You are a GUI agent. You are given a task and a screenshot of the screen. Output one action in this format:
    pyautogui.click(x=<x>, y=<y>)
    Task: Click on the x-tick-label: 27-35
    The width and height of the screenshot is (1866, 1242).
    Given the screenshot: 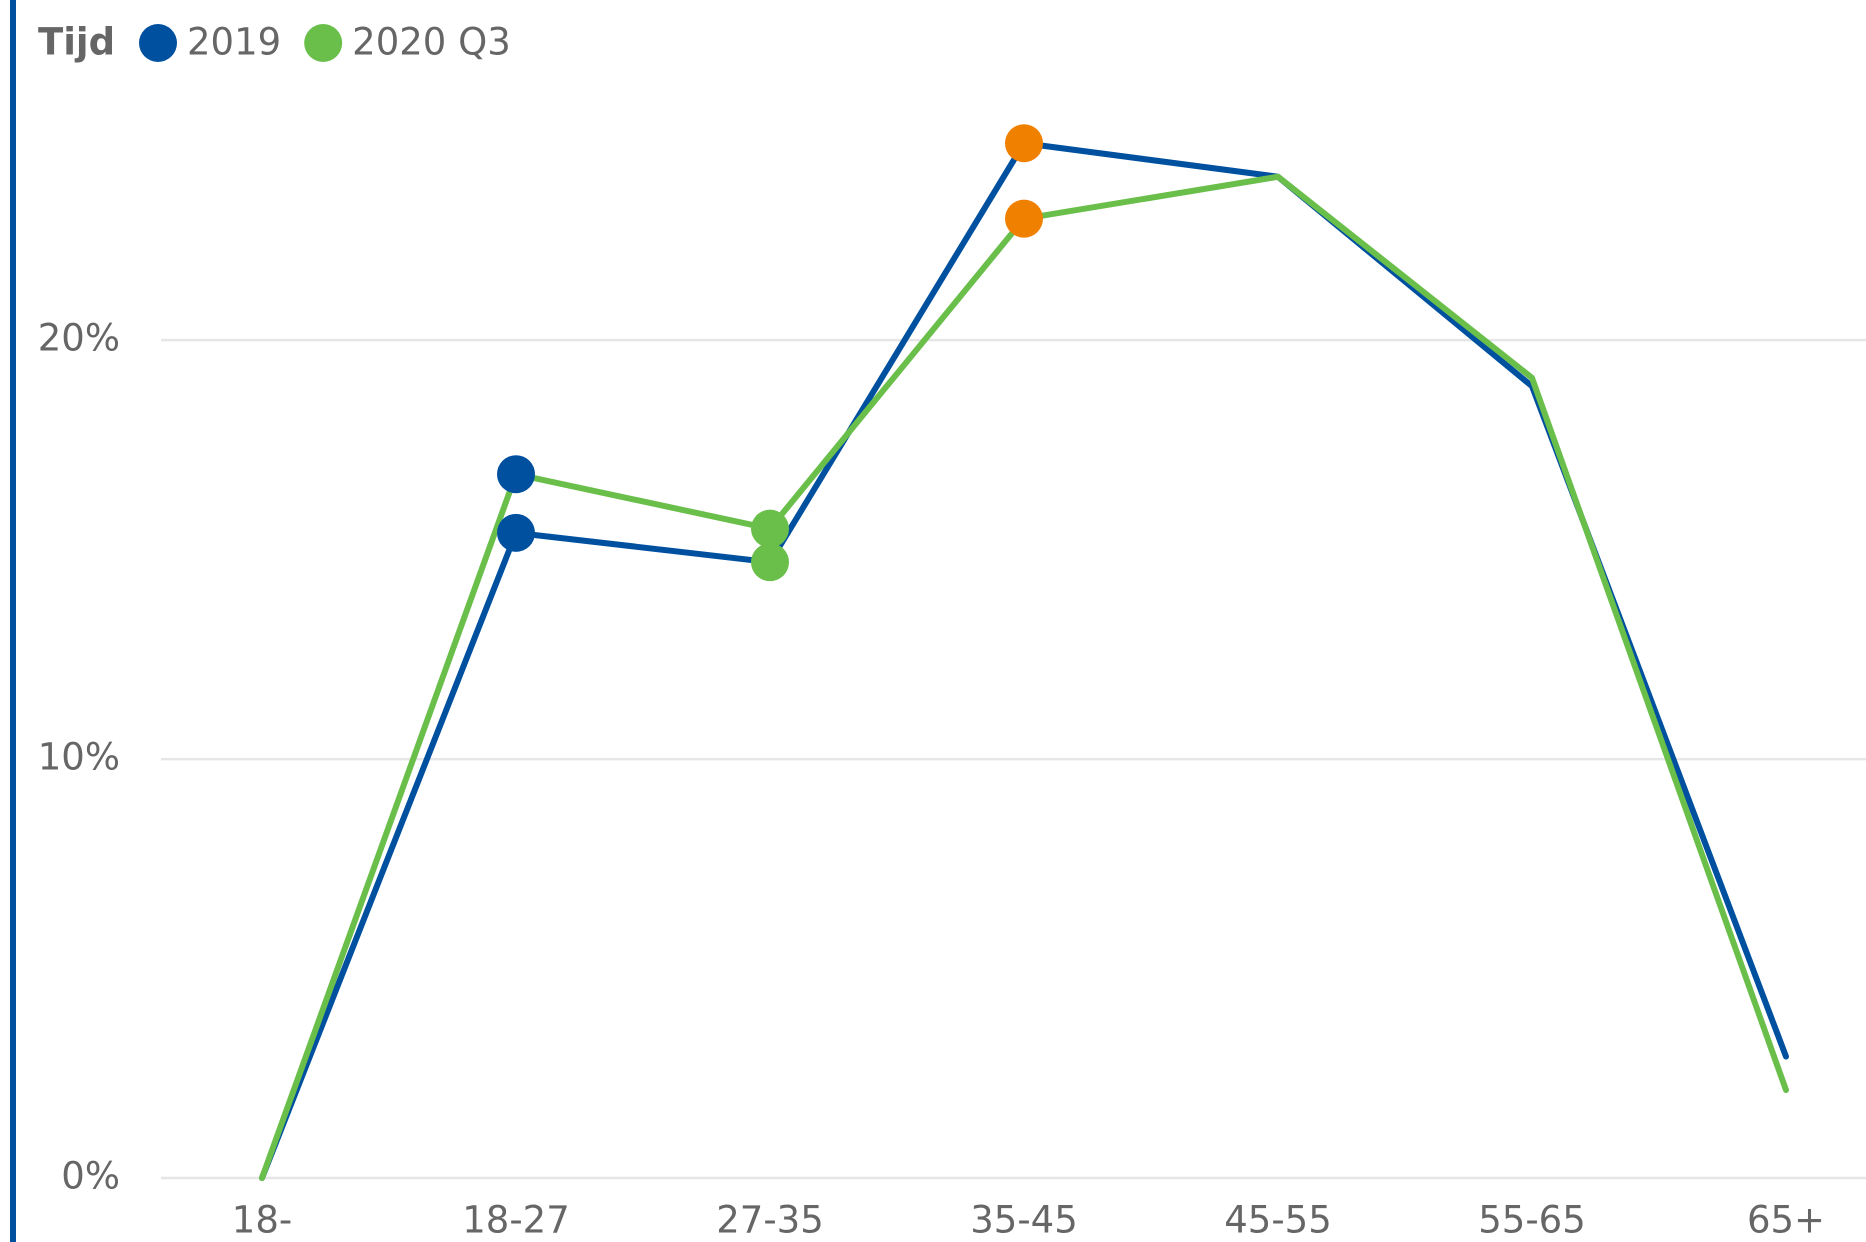 What is the action you would take?
    pyautogui.click(x=770, y=1220)
    